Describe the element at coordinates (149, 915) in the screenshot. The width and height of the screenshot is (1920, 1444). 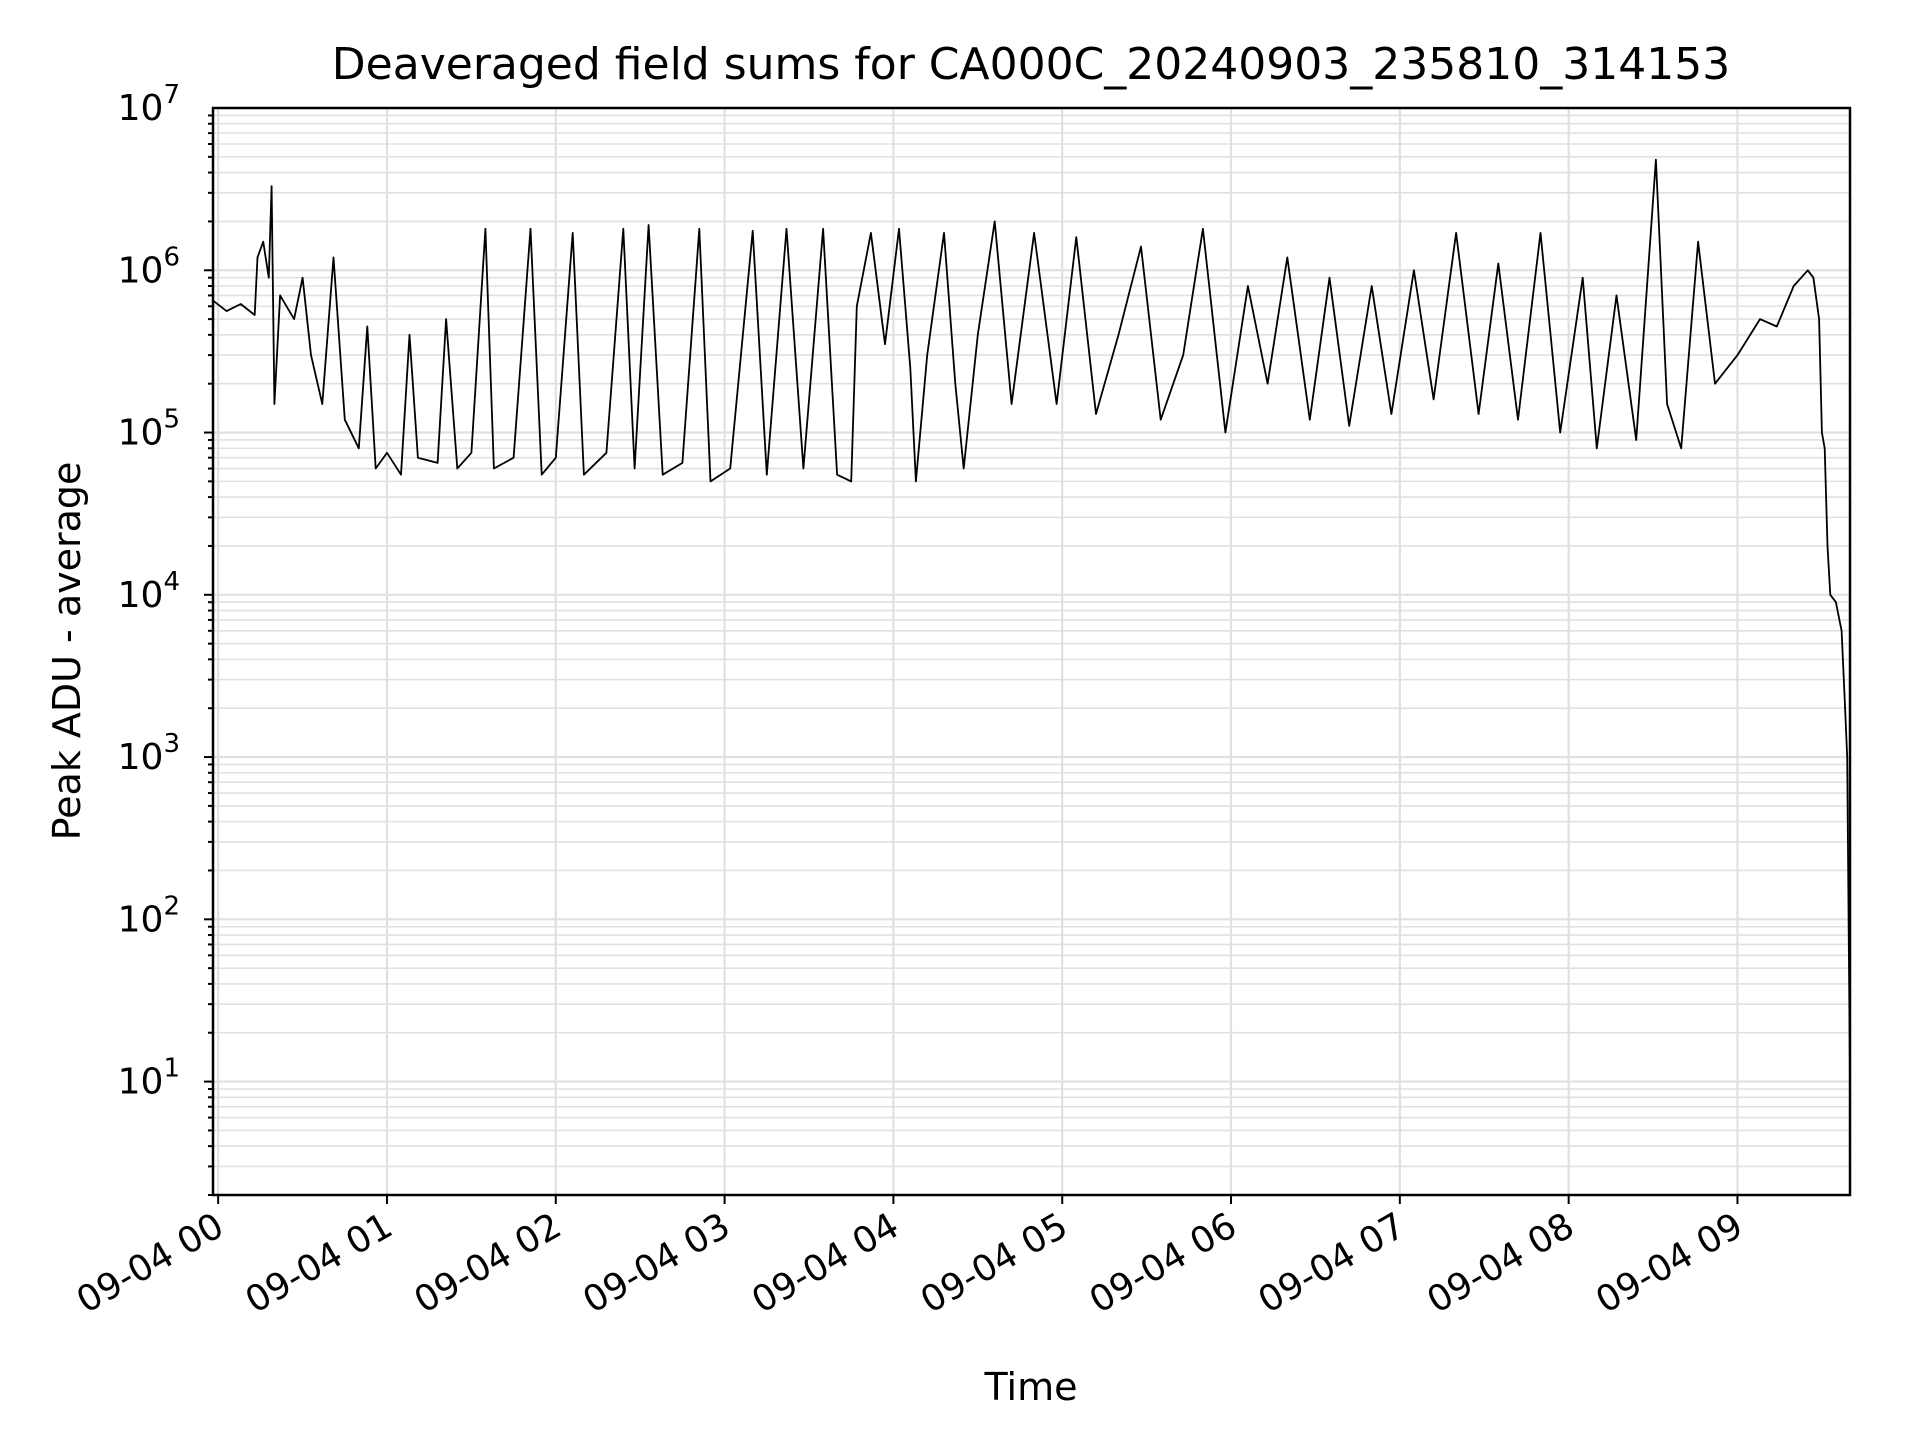
I see `y-tick-label: 10²` at that location.